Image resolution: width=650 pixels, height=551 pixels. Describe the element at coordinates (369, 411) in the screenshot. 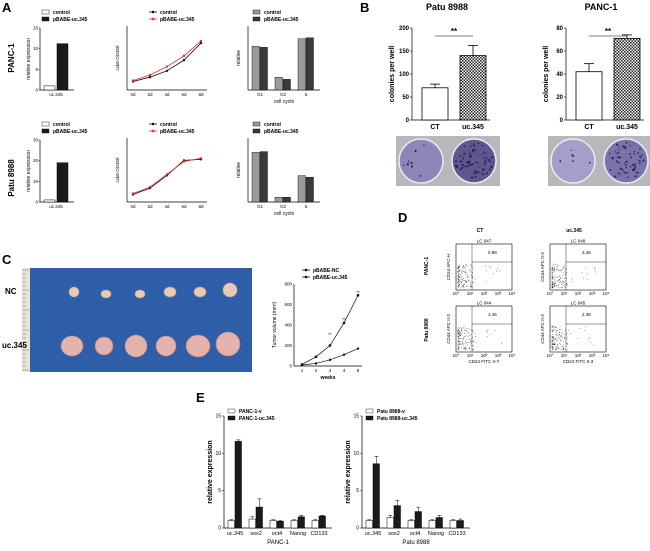

I see `panel-e-chart1-legend-swatch` at that location.